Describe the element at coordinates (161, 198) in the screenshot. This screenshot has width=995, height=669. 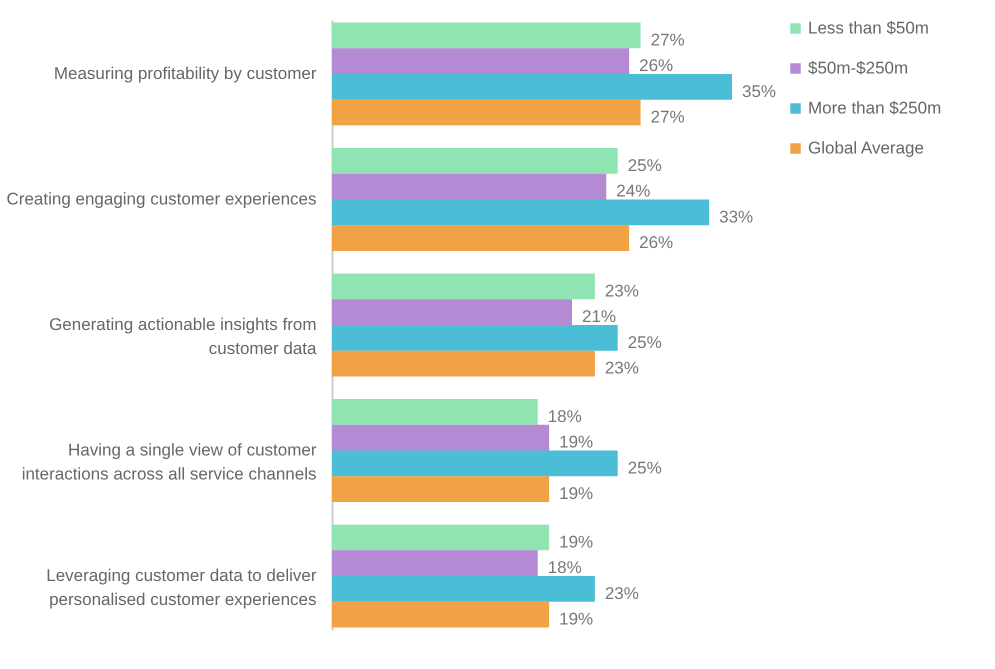
I see `y-tick-label: Creating engaging customer experiences` at that location.